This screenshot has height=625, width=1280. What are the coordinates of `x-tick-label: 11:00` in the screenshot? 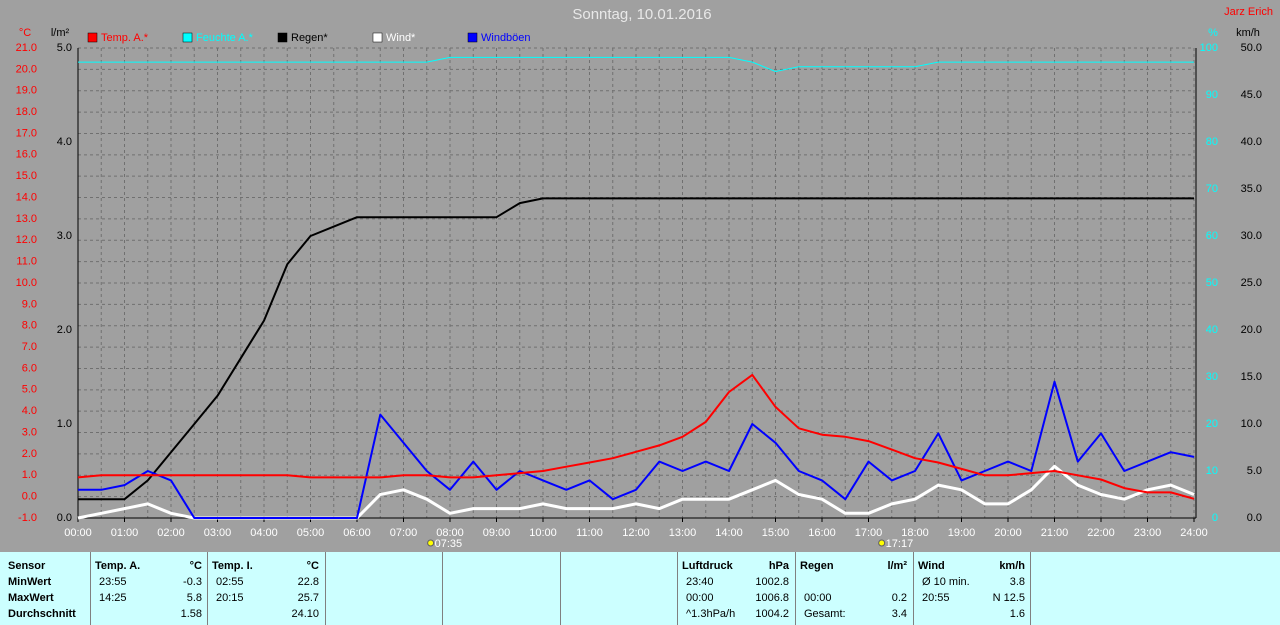 It's located at (589, 533).